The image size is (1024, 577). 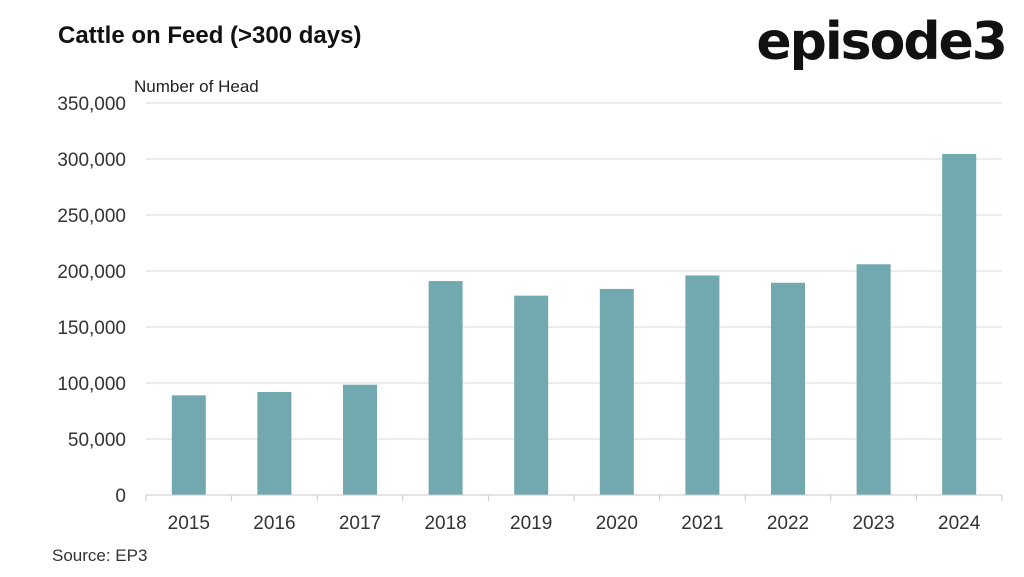 What do you see at coordinates (531, 523) in the screenshot?
I see `x-tick-label: 2019` at bounding box center [531, 523].